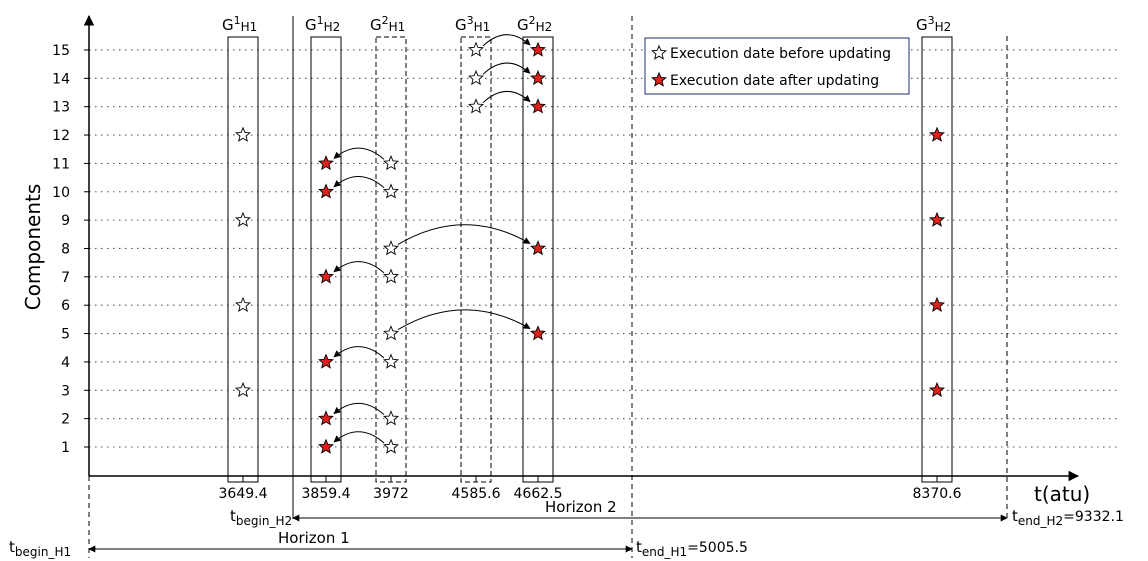 Image resolution: width=1148 pixels, height=561 pixels. I want to click on legend-label: Execution date after updating, so click(774, 81).